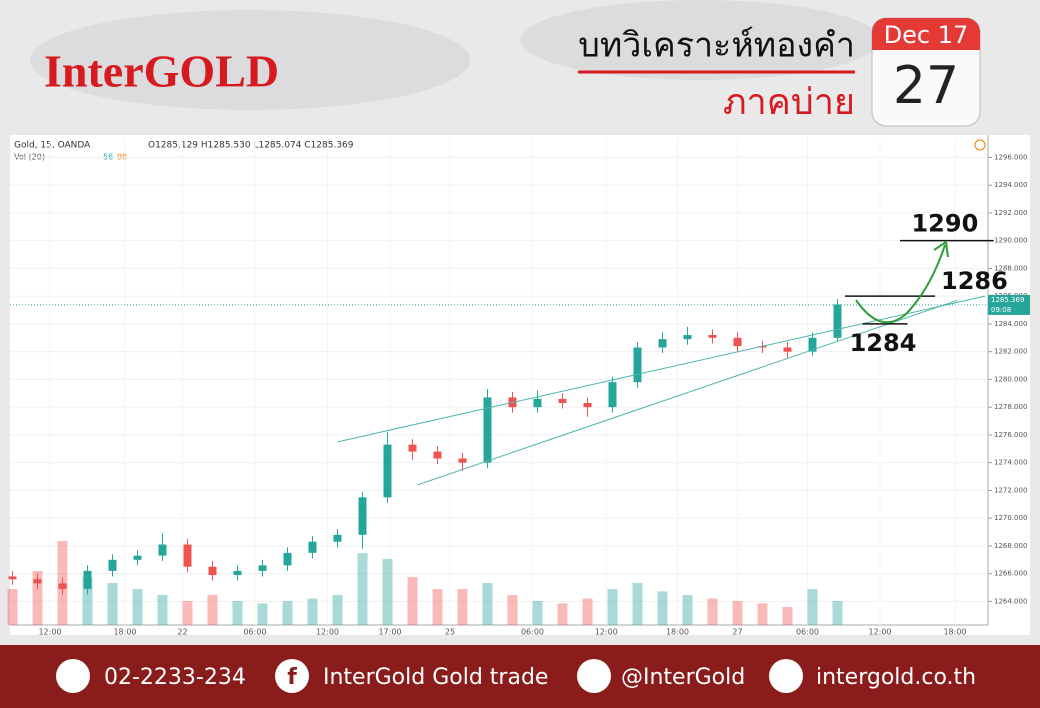  I want to click on x-tick-label: 22, so click(182, 632).